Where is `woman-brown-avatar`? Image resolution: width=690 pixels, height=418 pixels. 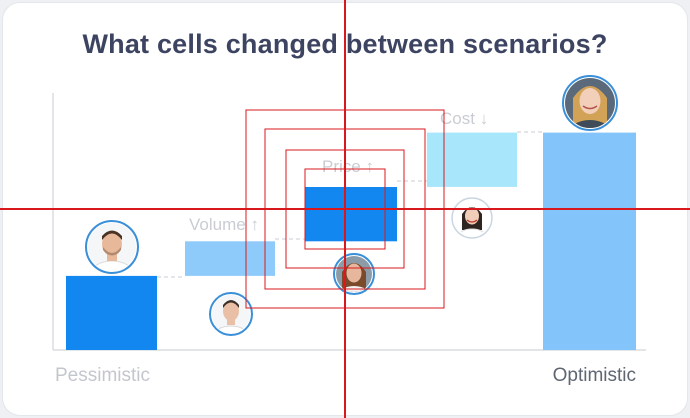 woman-brown-avatar is located at coordinates (354, 274).